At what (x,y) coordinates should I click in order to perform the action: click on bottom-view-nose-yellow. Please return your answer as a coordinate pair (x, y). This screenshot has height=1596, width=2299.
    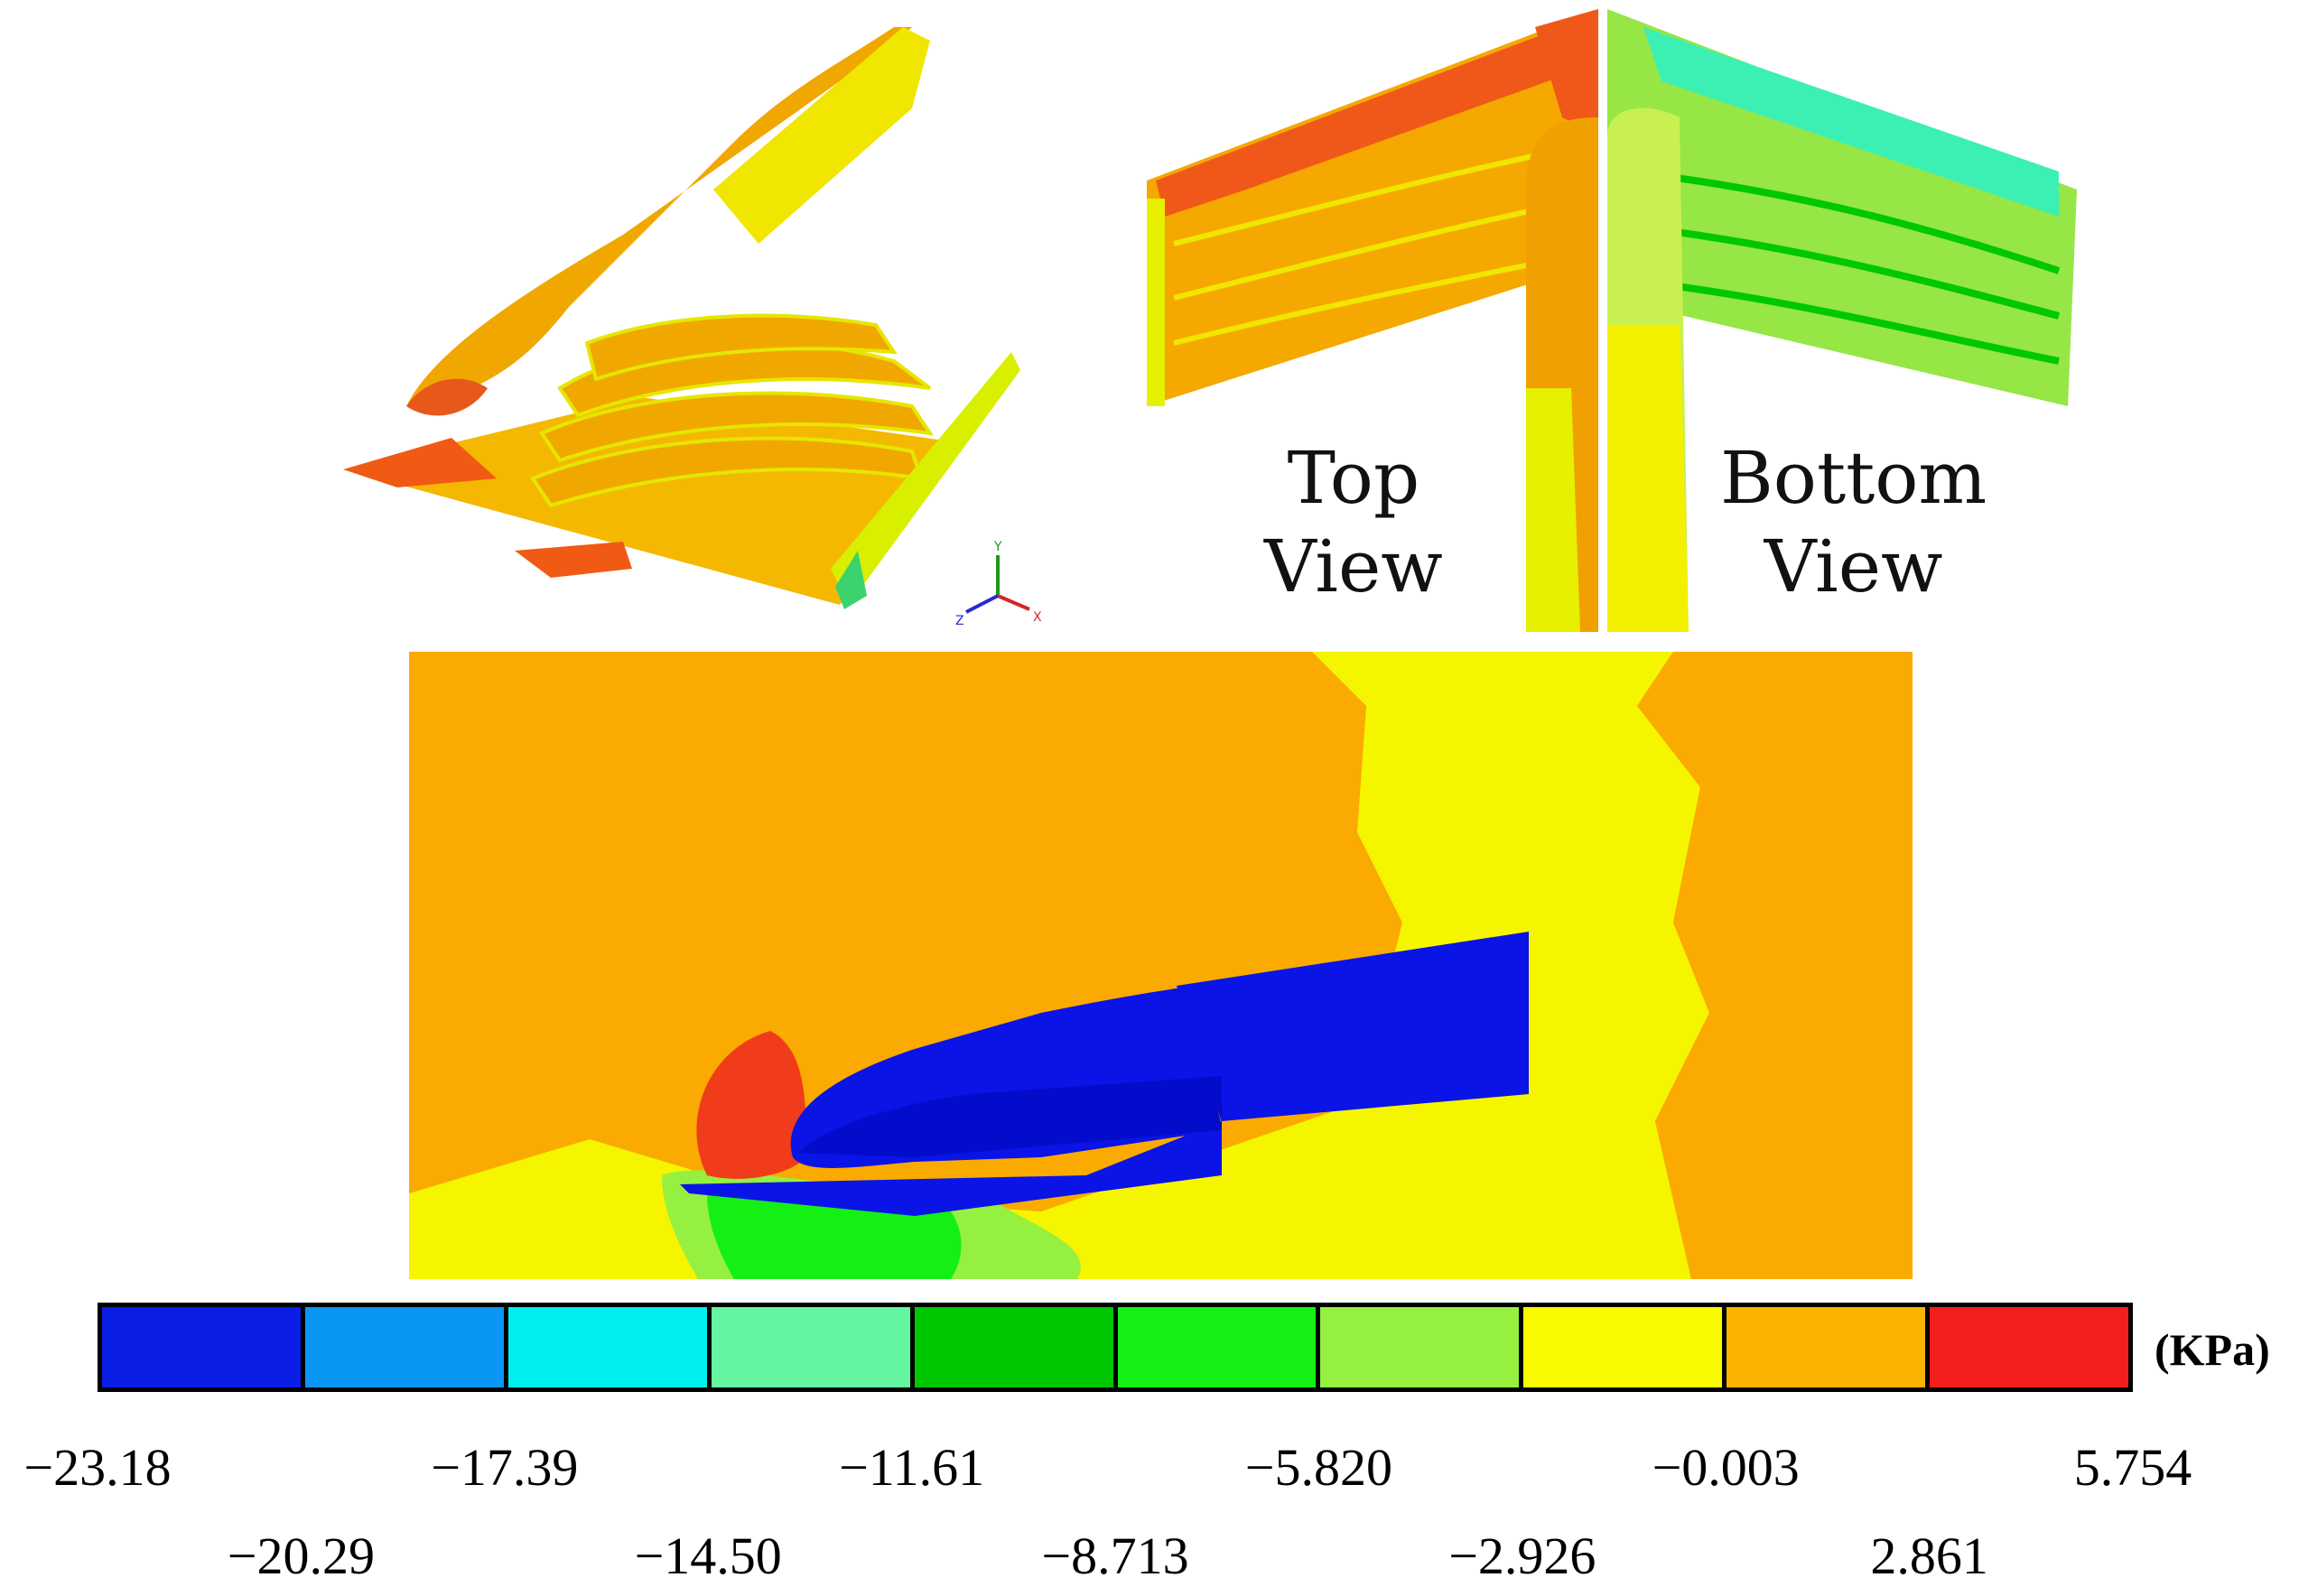
    Looking at the image, I should click on (1648, 479).